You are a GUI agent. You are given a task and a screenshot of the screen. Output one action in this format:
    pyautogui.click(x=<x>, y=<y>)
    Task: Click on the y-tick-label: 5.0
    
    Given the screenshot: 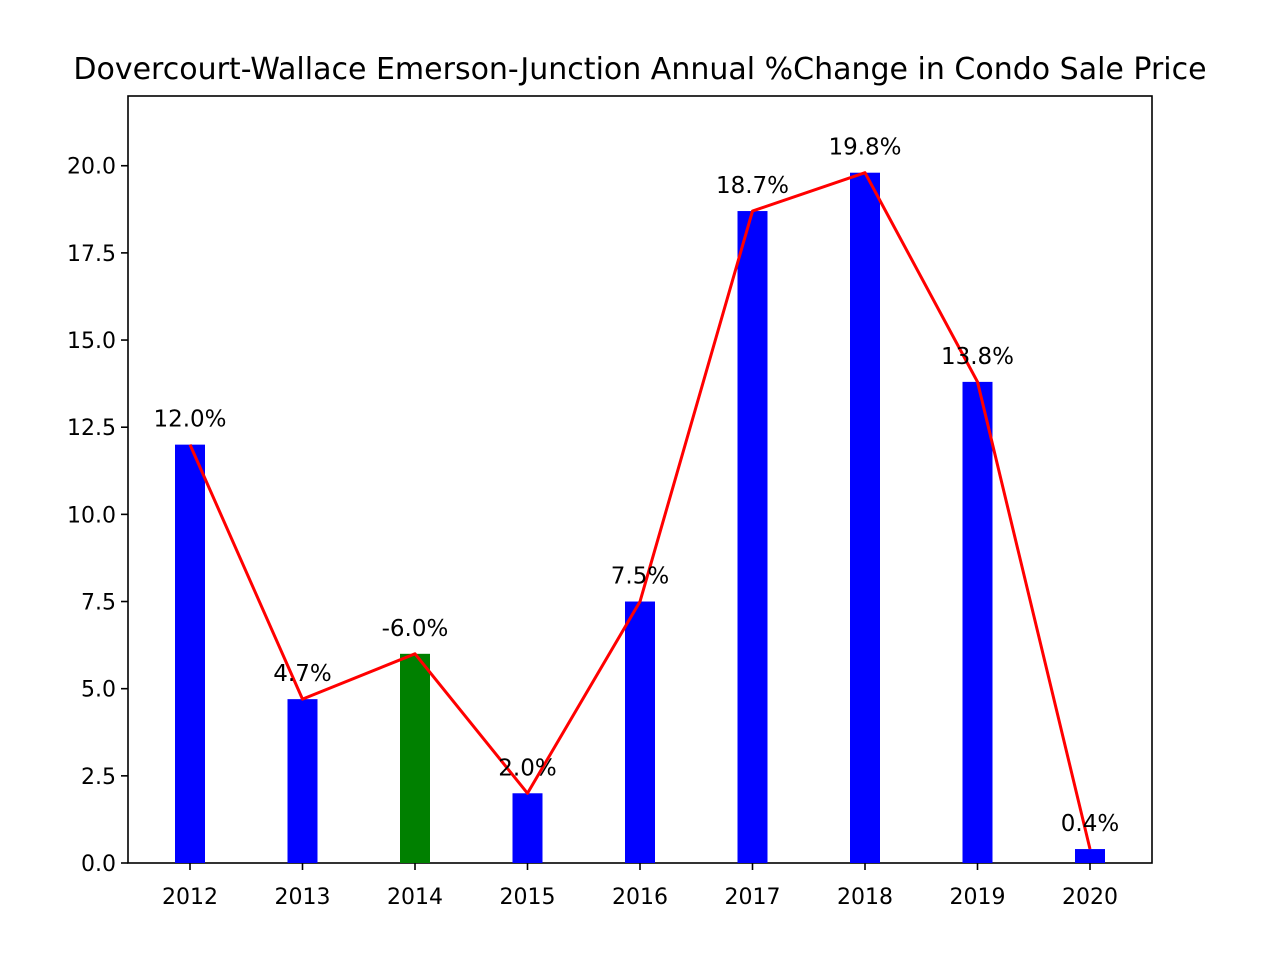 What is the action you would take?
    pyautogui.click(x=98, y=690)
    